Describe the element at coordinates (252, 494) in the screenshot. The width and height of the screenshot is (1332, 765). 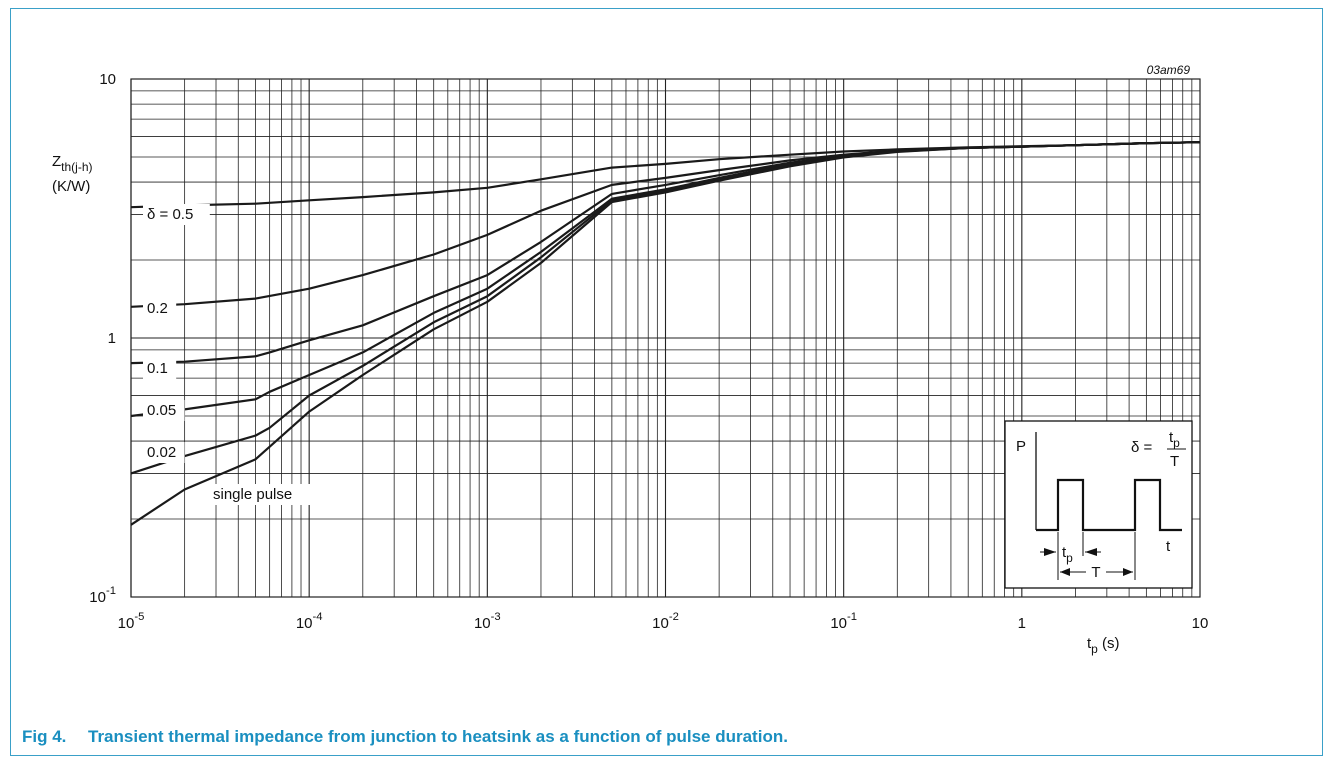
I see `series-label: single pulse` at that location.